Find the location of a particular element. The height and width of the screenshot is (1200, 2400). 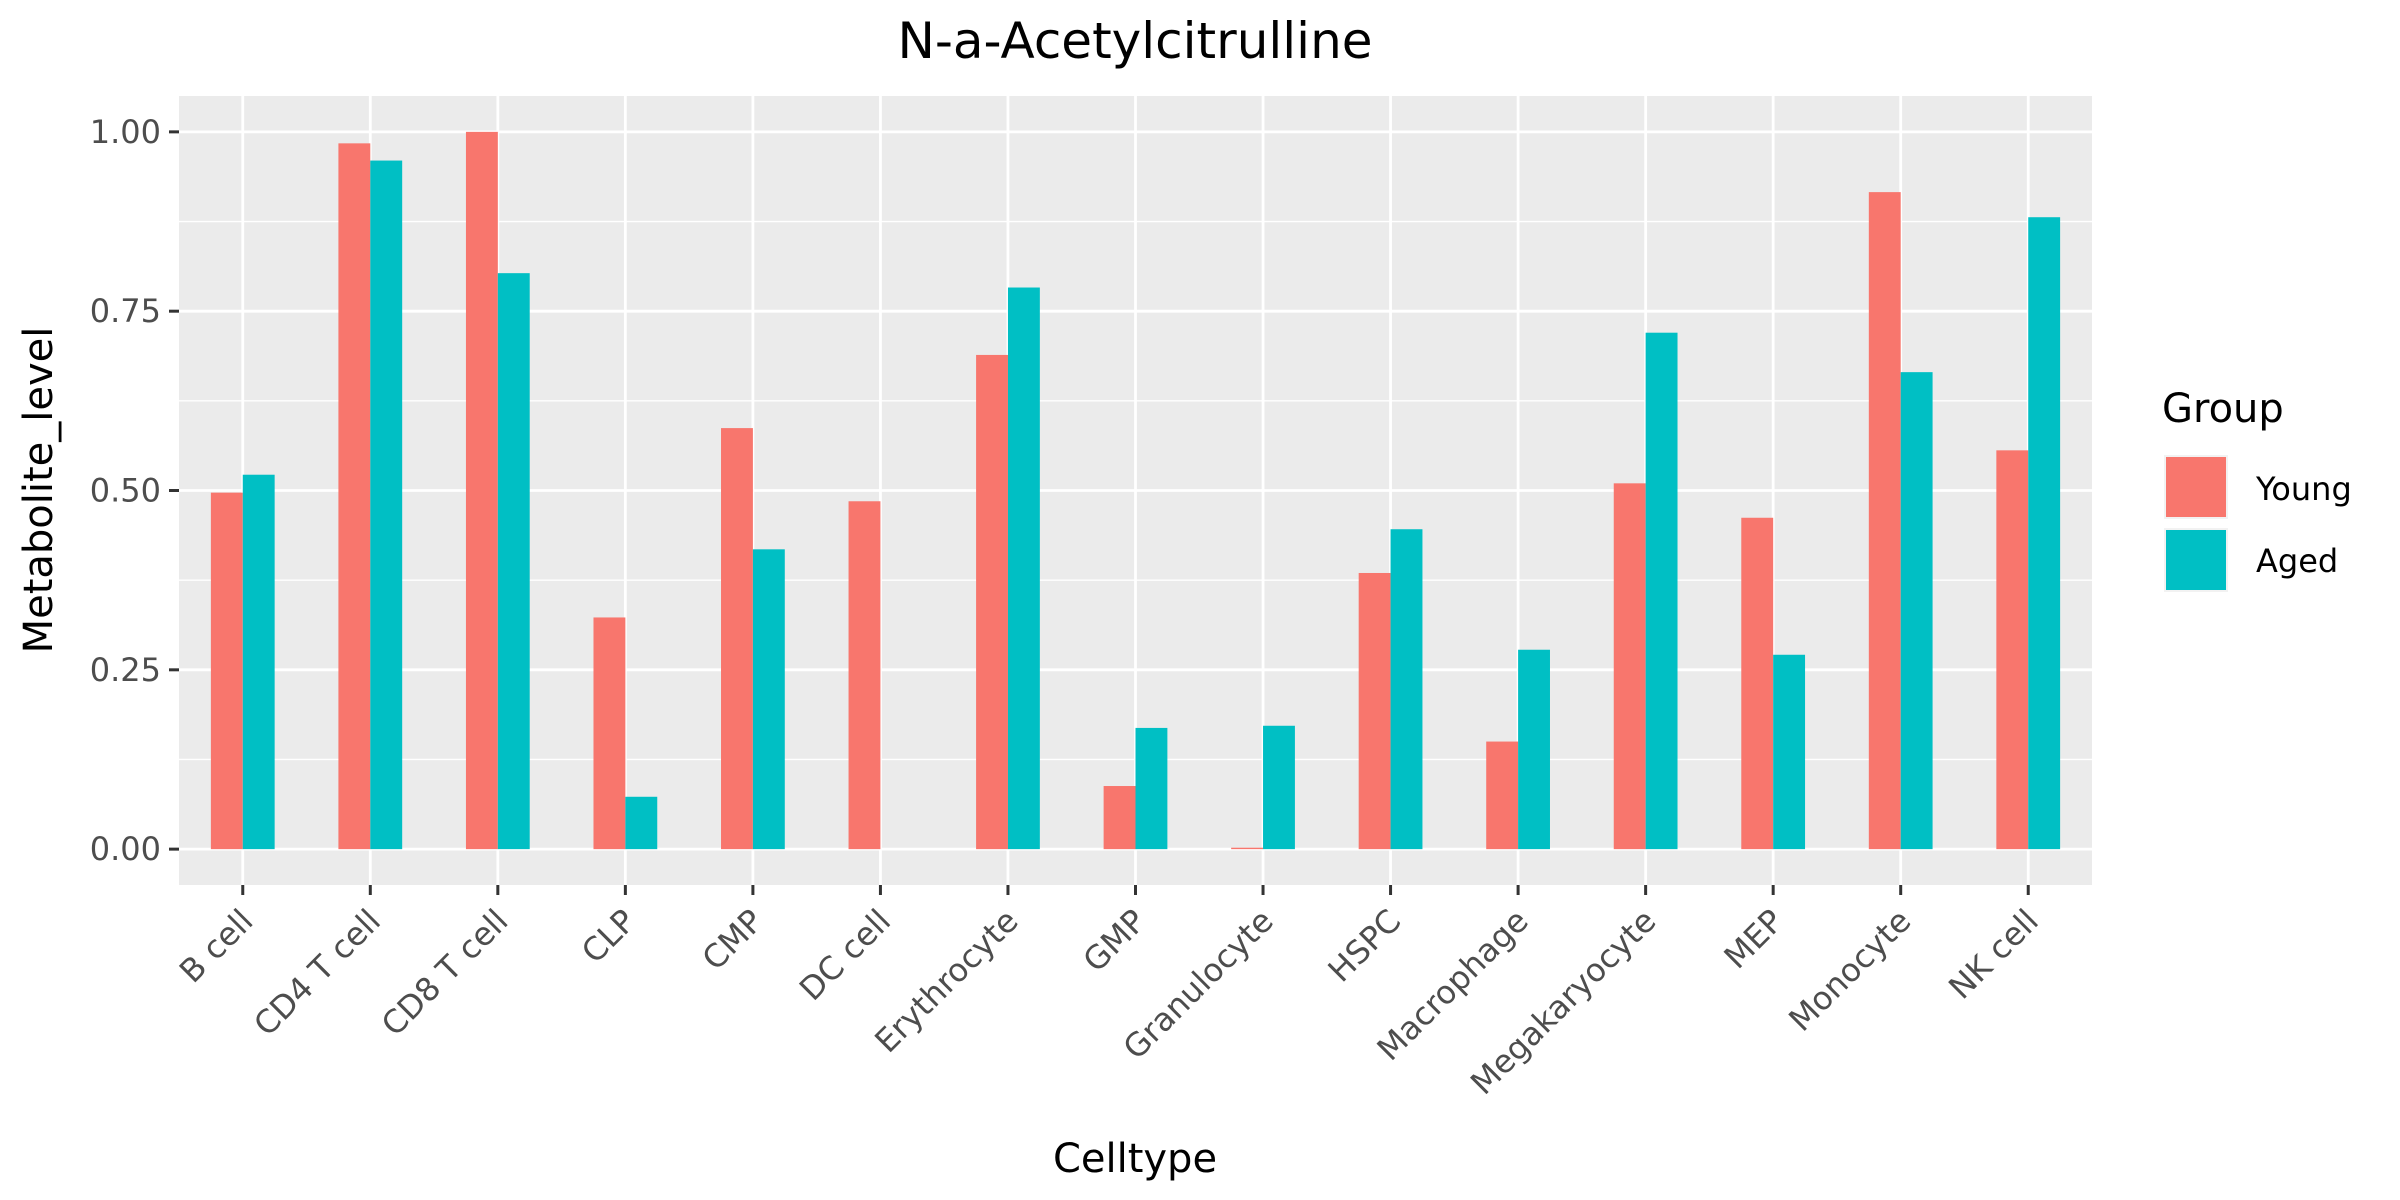

legend-title: Group is located at coordinates (2223, 409).